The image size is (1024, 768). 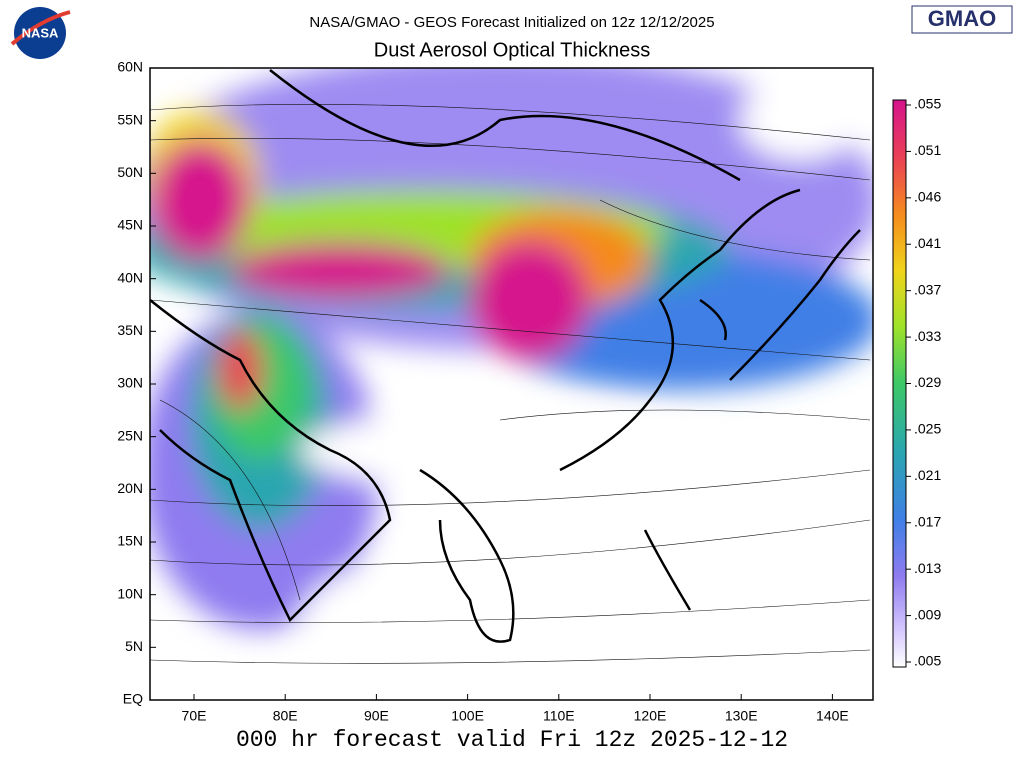 What do you see at coordinates (376, 716) in the screenshot?
I see `lon-label: 90E` at bounding box center [376, 716].